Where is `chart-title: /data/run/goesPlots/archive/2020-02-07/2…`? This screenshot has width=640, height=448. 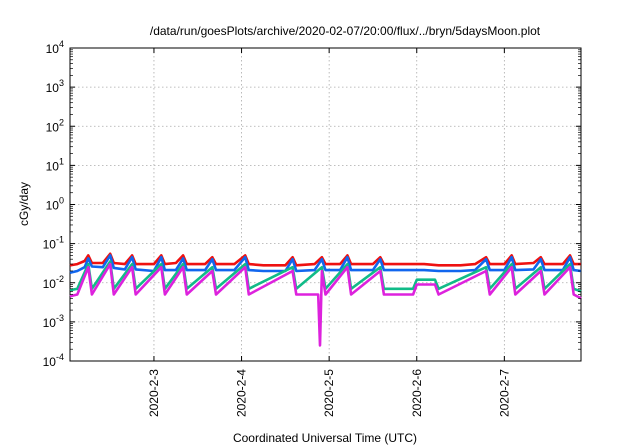
chart-title: /data/run/goesPlots/archive/2020-02-07/2… is located at coordinates (345, 31).